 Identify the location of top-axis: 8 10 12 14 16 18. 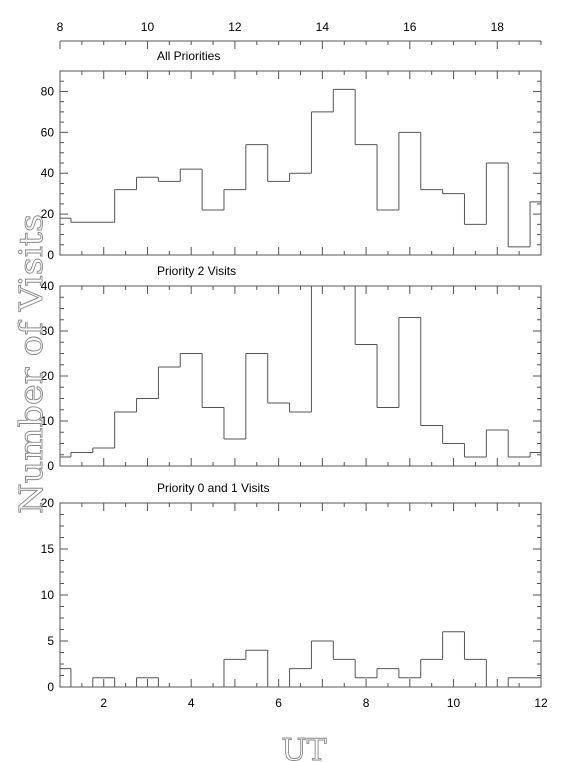
(299, 34).